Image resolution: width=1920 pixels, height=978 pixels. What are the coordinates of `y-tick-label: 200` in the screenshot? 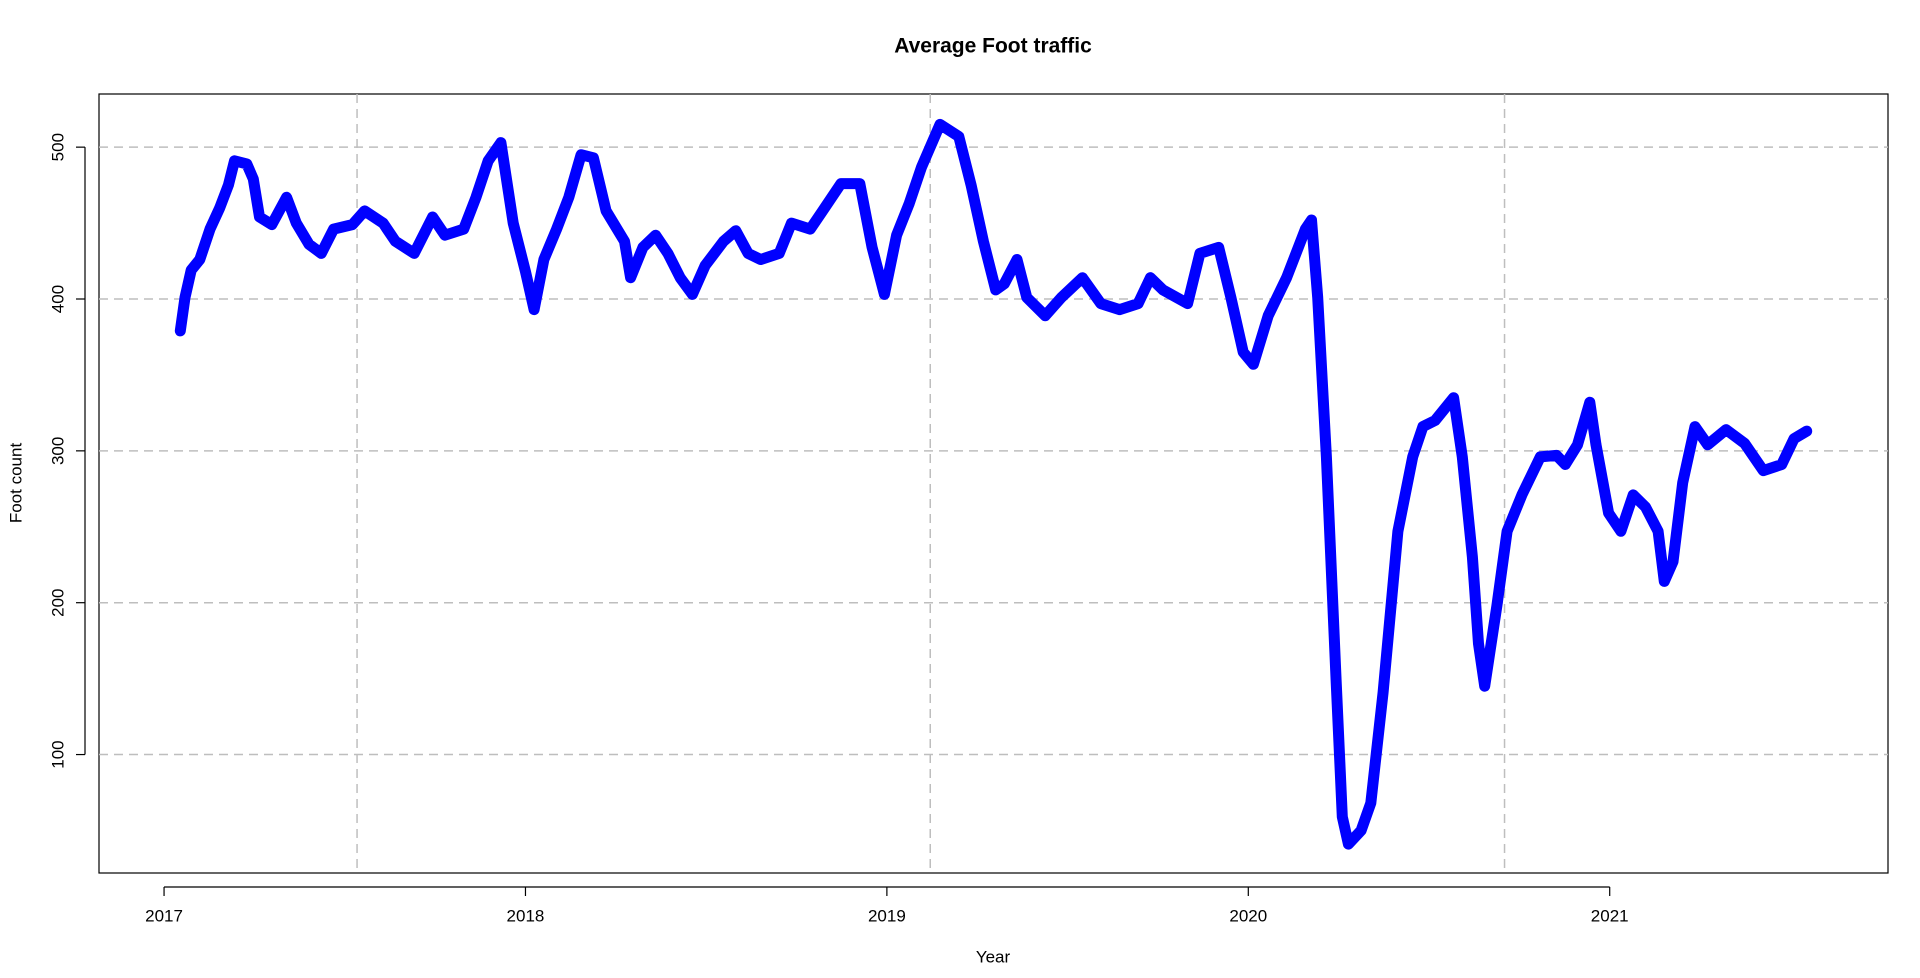 It's located at (57, 603).